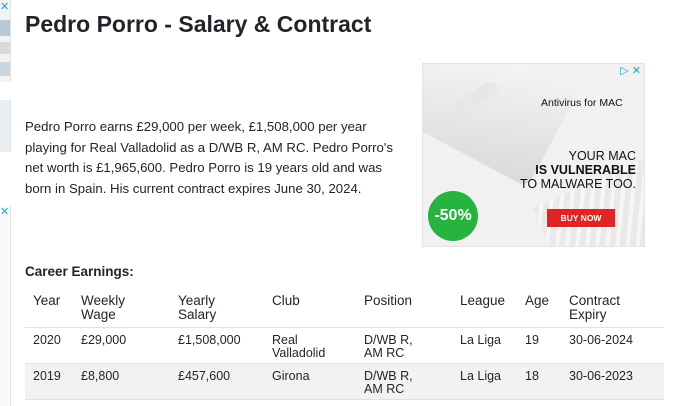 Image resolution: width=690 pixels, height=406 pixels. Describe the element at coordinates (612, 309) in the screenshot. I see `column-header: Contract Expiry` at that location.